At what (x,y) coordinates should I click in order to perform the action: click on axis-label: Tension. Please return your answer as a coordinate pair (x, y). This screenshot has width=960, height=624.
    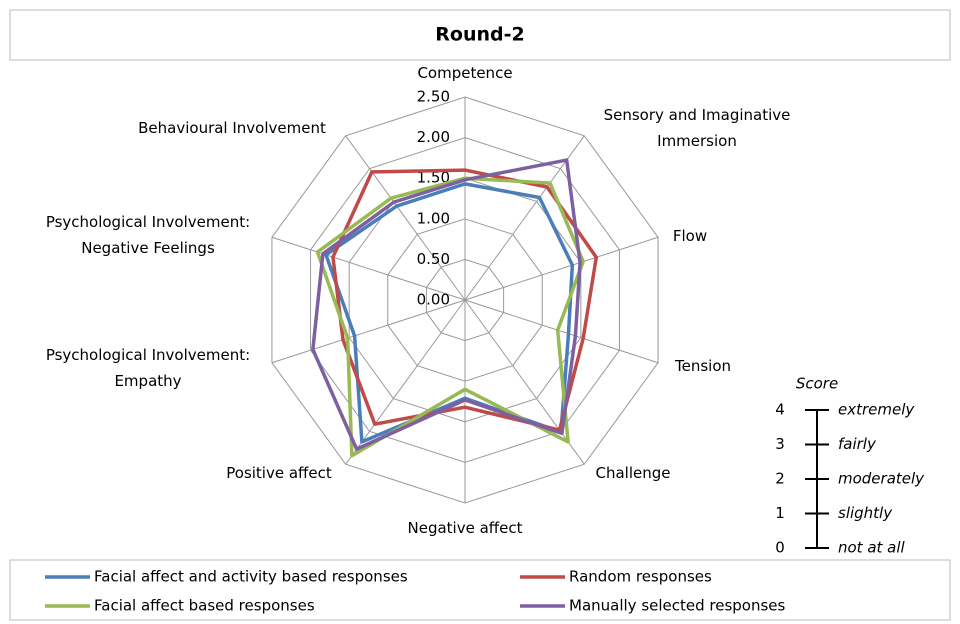
    Looking at the image, I should click on (702, 366).